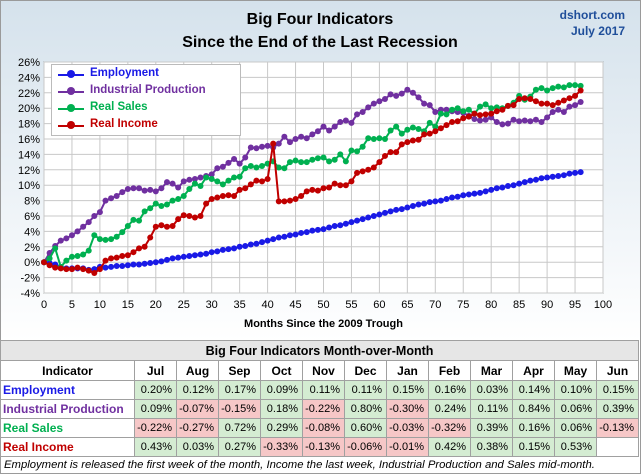  Describe the element at coordinates (239, 370) in the screenshot. I see `column-header-month: Sep` at that location.